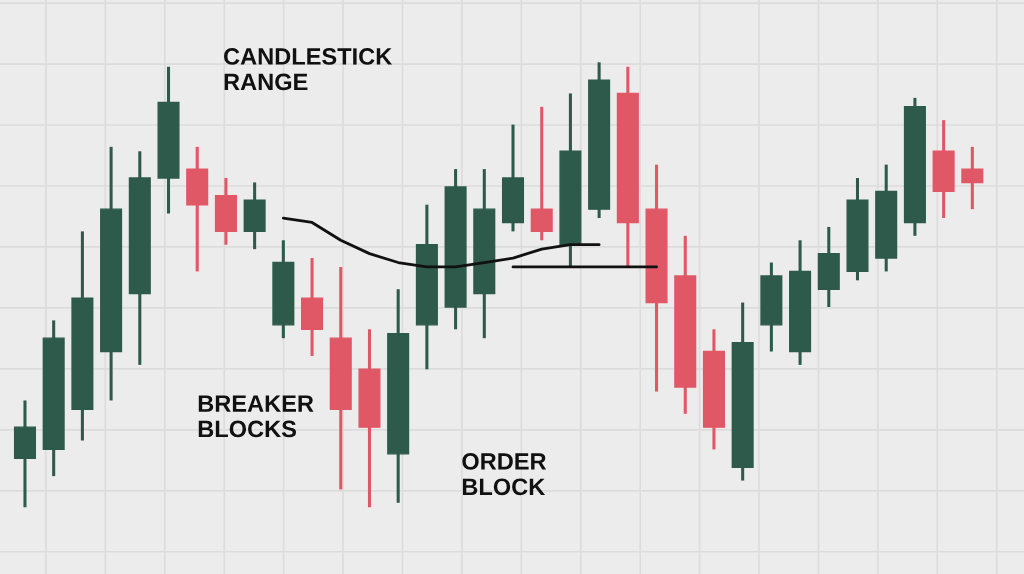  I want to click on annotation: CANDLESTICK RANGE, so click(308, 69).